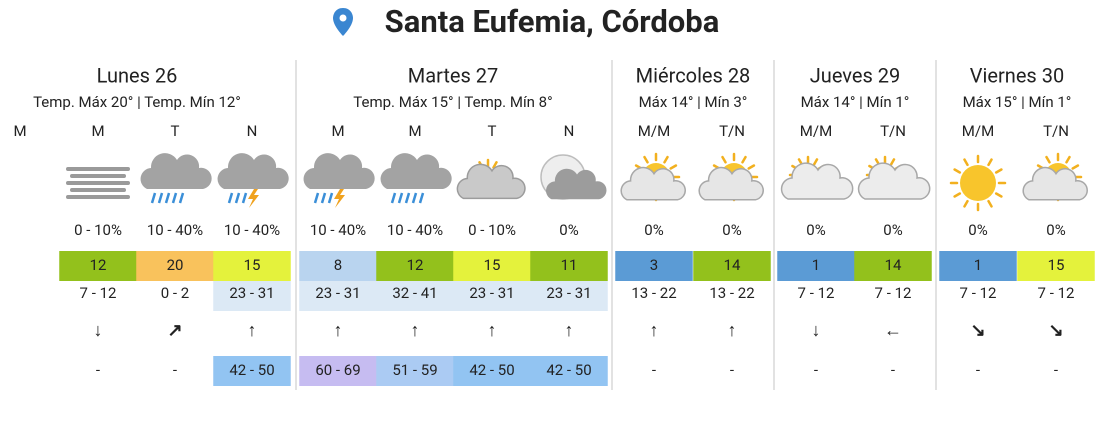 The width and height of the screenshot is (1106, 424). I want to click on location-pin, so click(343, 22).